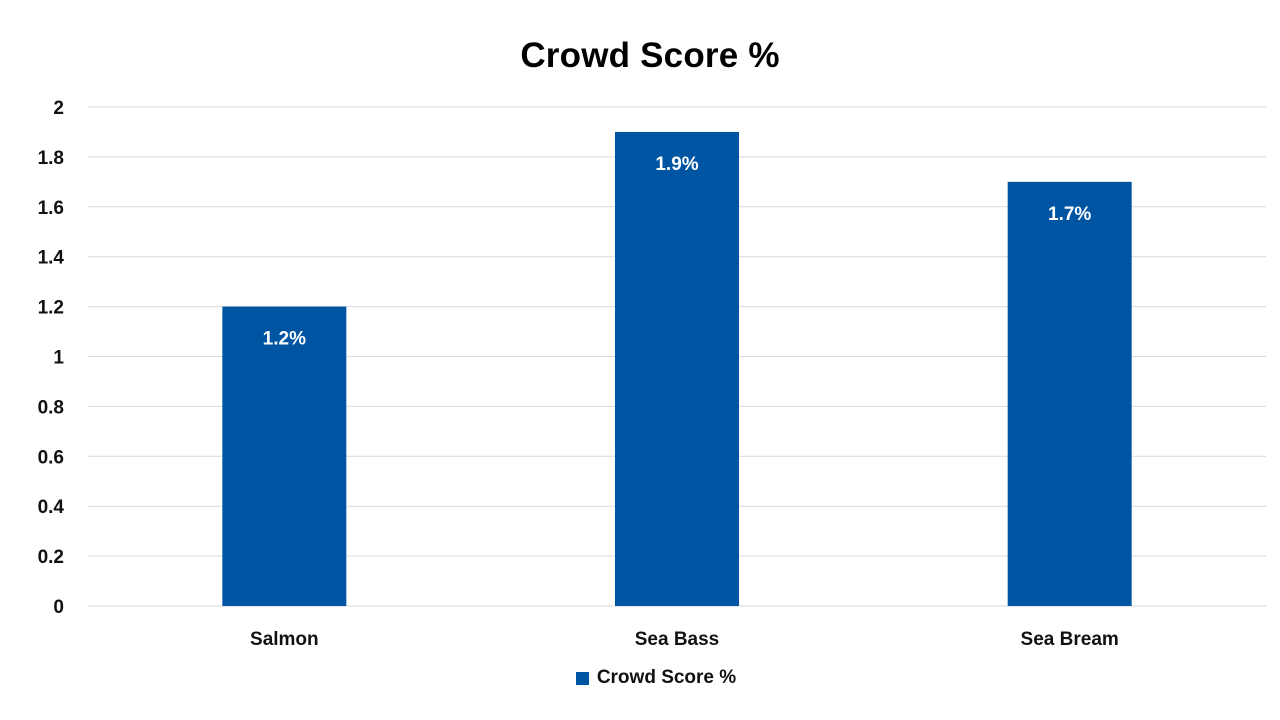 The image size is (1280, 720). Describe the element at coordinates (284, 456) in the screenshot. I see `bar-salmon` at that location.